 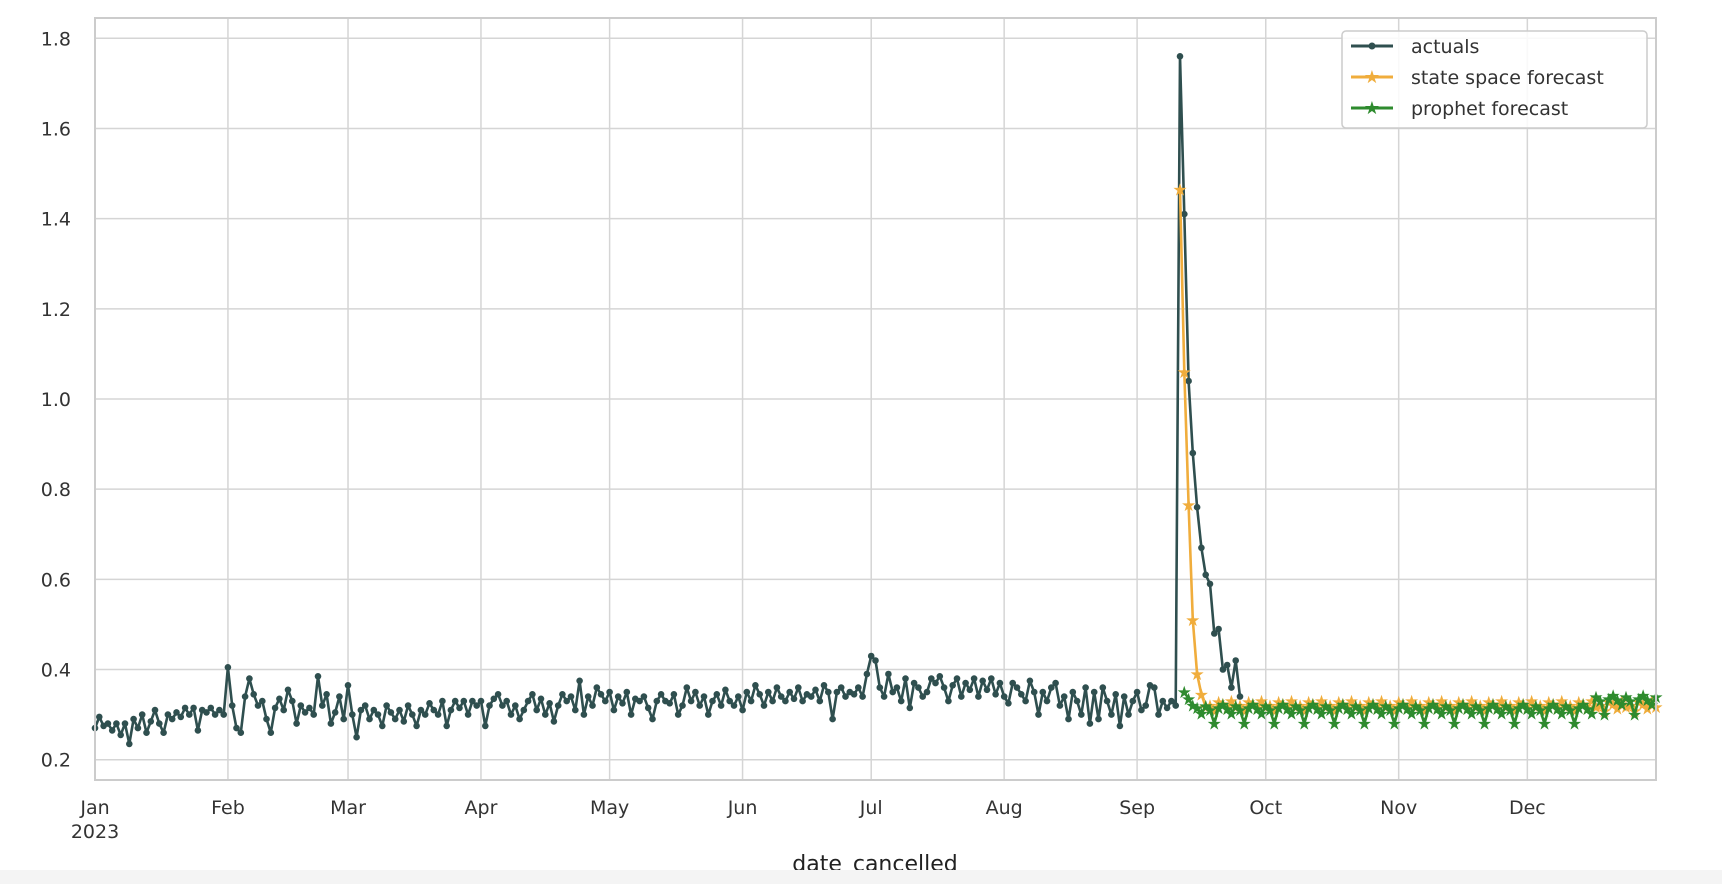 I want to click on y-tick-label: 0.2, so click(x=56, y=761).